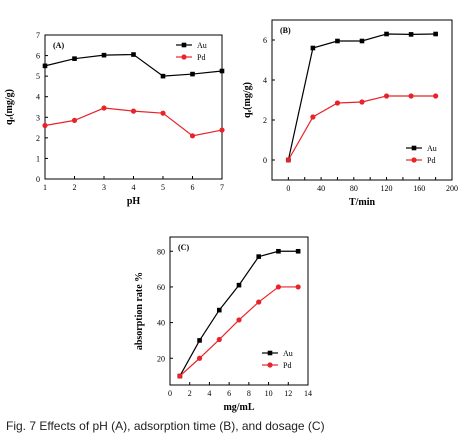  I want to click on y-tick-label: 1, so click(38, 158).